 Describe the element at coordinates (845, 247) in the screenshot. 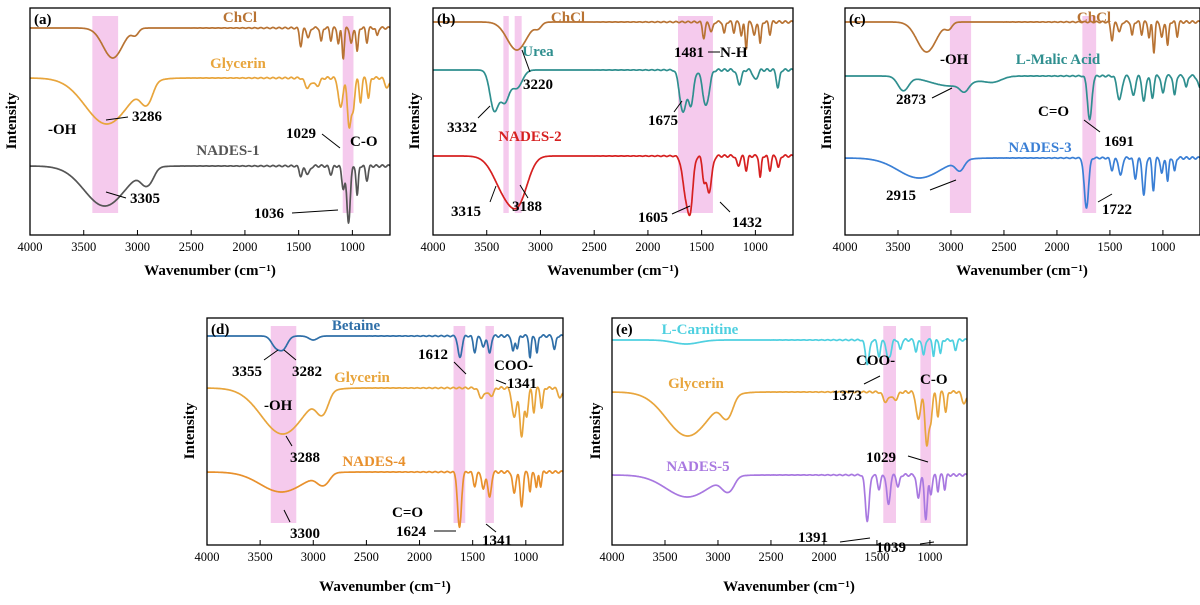

I see `panel-c-x-tick-label-0: 4000` at that location.